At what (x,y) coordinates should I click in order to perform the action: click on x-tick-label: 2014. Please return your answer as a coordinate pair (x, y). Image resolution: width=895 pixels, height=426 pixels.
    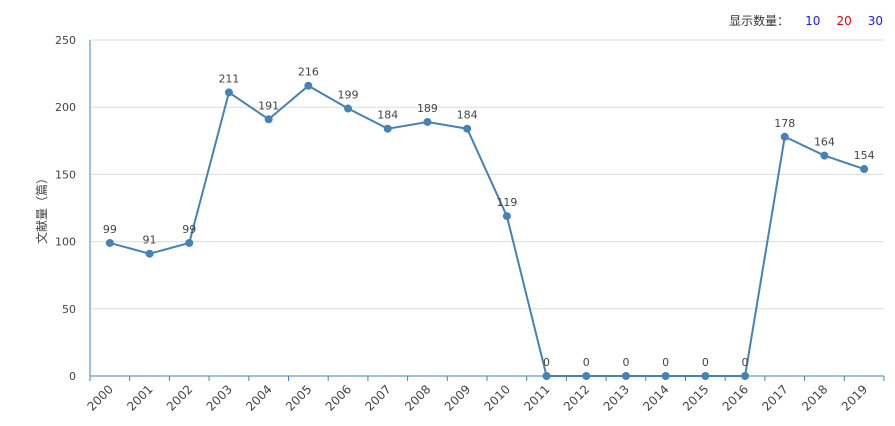
    Looking at the image, I should click on (655, 397).